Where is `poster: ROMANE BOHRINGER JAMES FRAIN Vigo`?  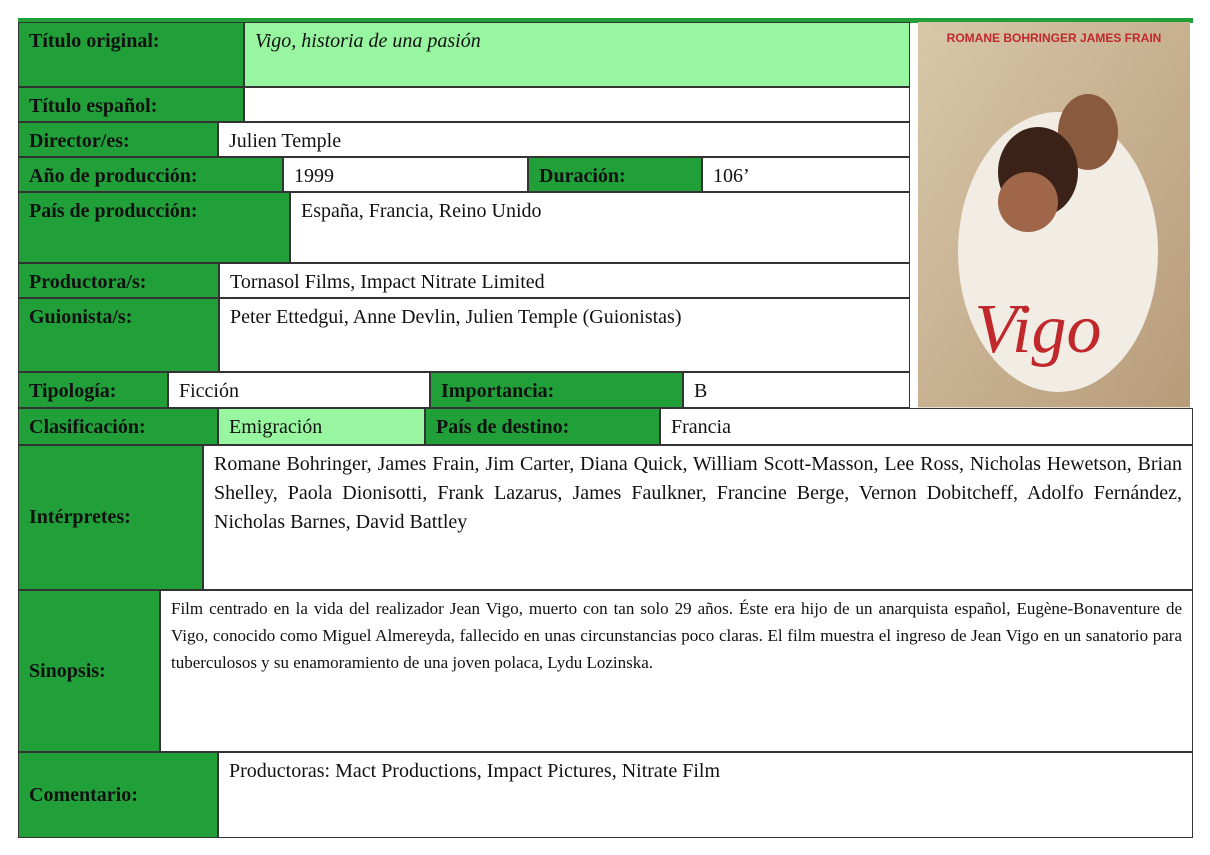 poster: ROMANE BOHRINGER JAMES FRAIN Vigo is located at coordinates (1054, 229).